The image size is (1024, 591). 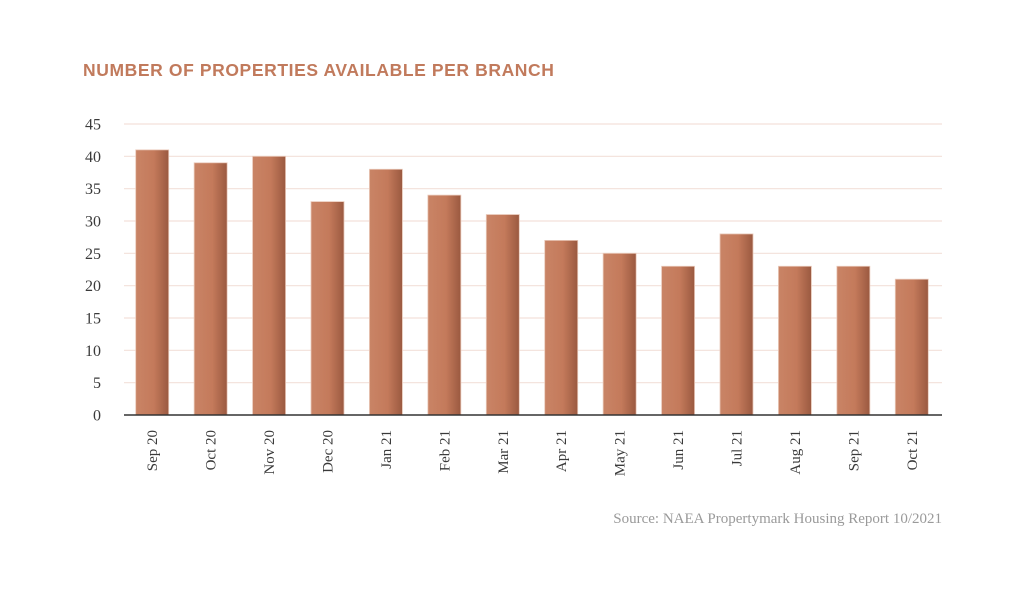 What do you see at coordinates (93, 351) in the screenshot?
I see `y-tick-label: 10` at bounding box center [93, 351].